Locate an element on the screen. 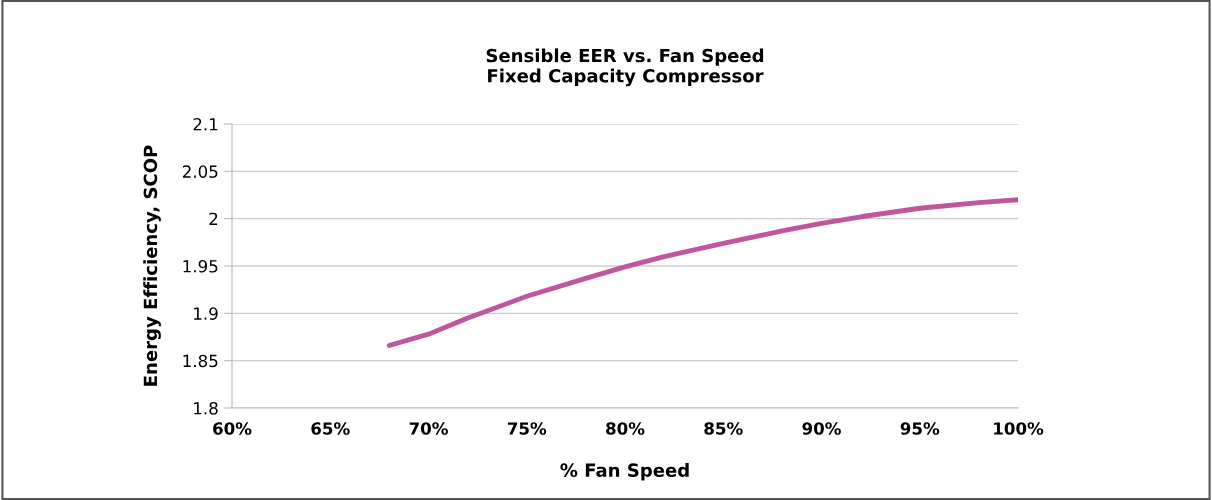 The width and height of the screenshot is (1212, 500). chart-title: Sensible EER vs. Fan Speed Fixed Capacity Compressor is located at coordinates (625, 67).